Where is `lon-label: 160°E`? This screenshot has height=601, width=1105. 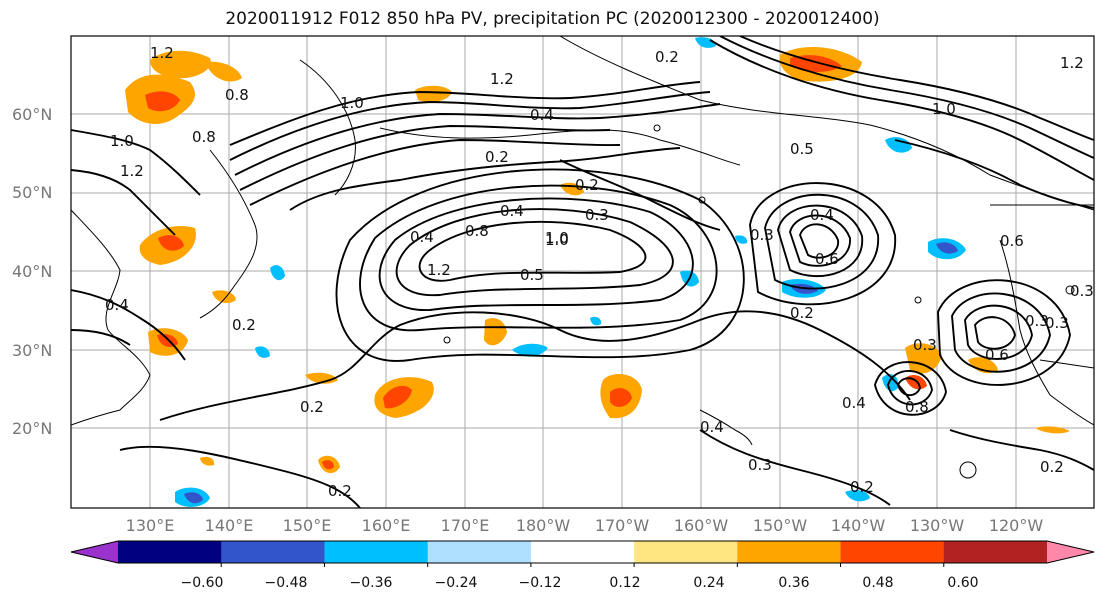
lon-label: 160°E is located at coordinates (386, 525).